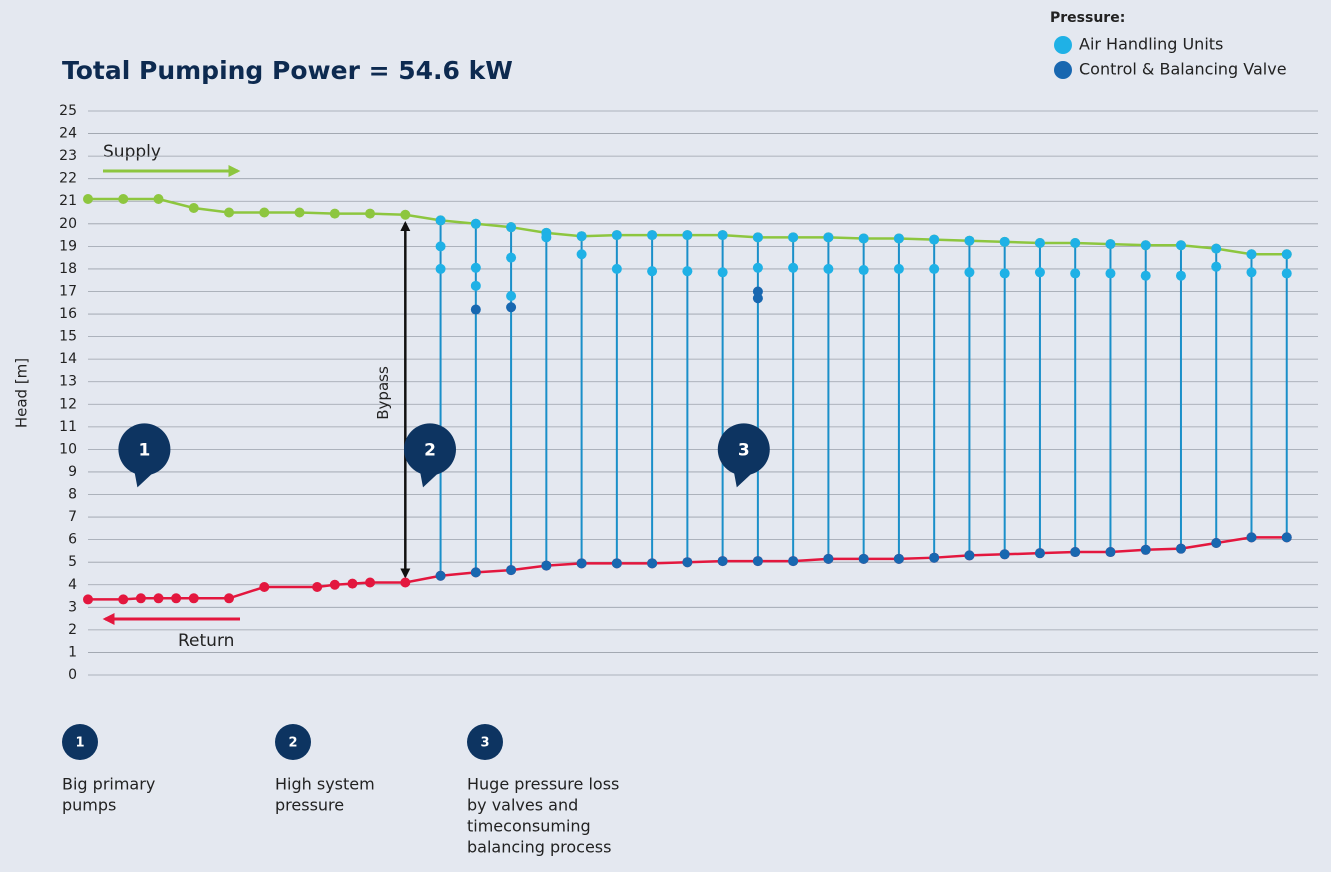 This screenshot has height=872, width=1331. I want to click on y-tick-label: 19, so click(68, 246).